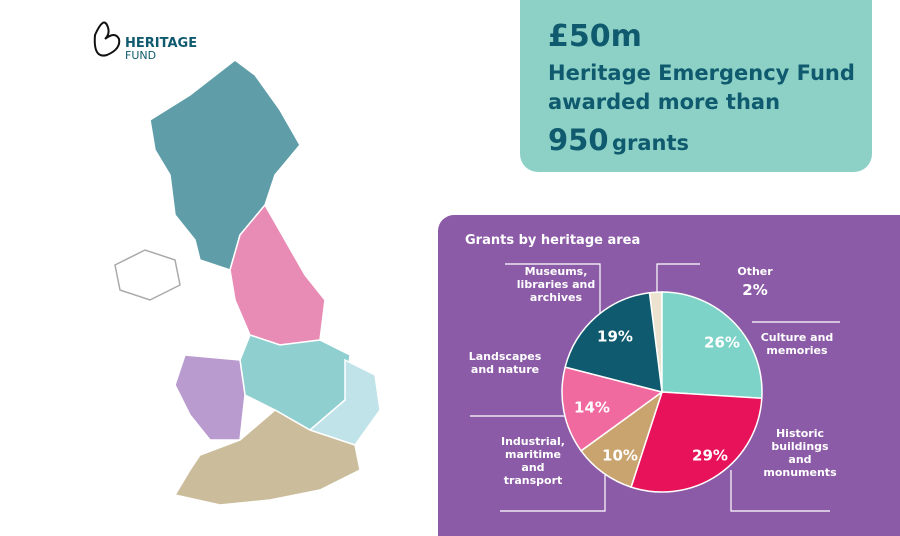 The height and width of the screenshot is (536, 900). I want to click on category-label: Culture and memories, so click(797, 344).